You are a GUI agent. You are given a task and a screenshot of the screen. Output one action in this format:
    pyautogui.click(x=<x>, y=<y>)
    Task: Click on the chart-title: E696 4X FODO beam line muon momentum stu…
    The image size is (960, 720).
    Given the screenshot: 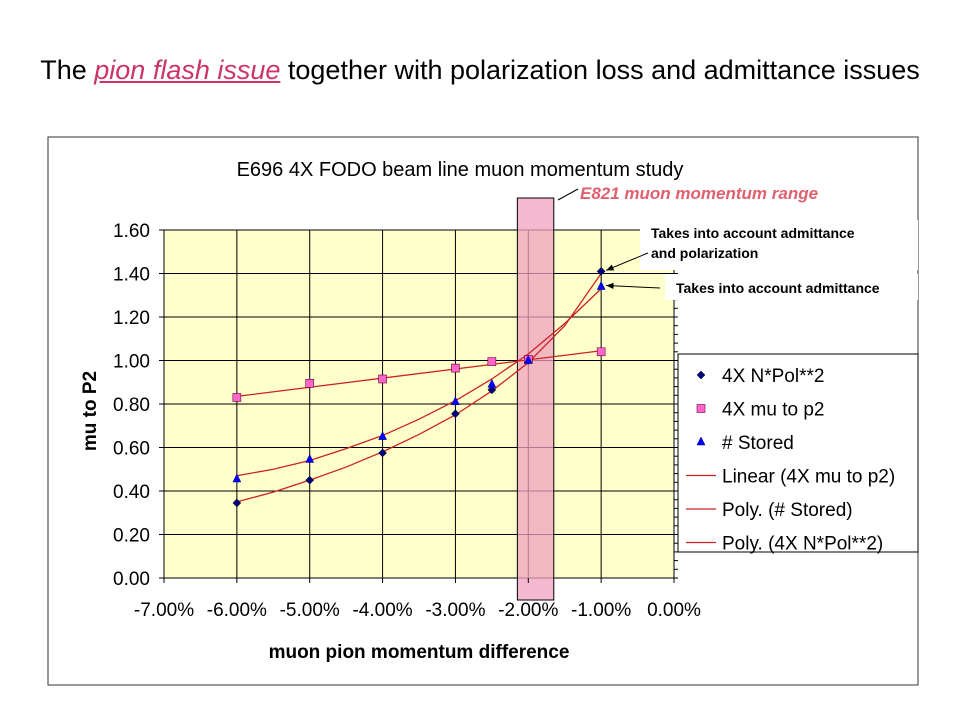 What is the action you would take?
    pyautogui.click(x=460, y=170)
    